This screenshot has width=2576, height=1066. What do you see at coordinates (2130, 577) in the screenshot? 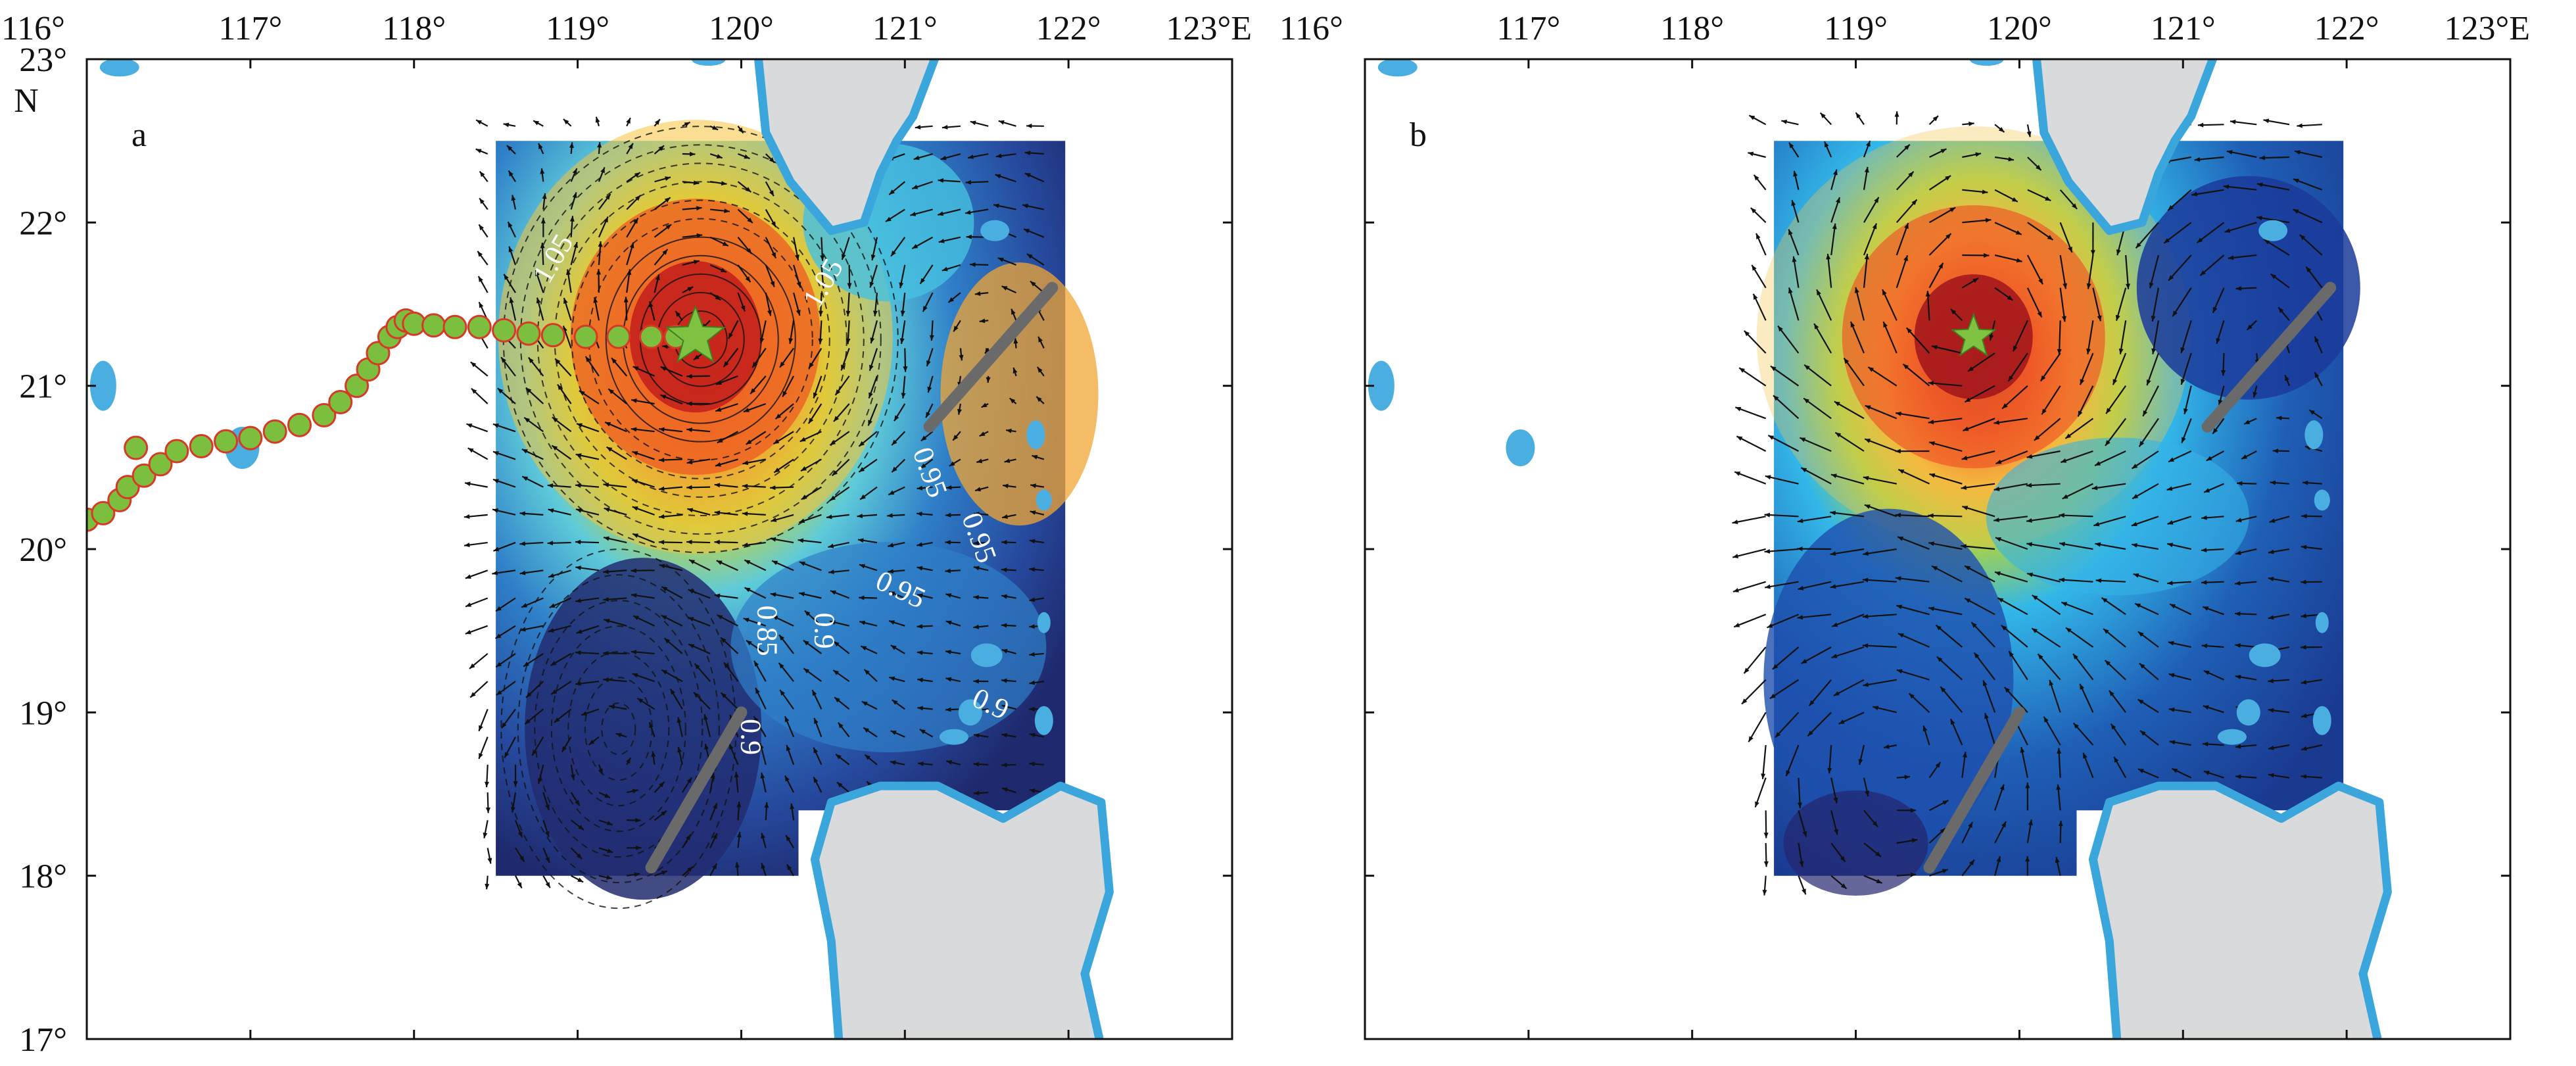
I see `section-lines-b` at bounding box center [2130, 577].